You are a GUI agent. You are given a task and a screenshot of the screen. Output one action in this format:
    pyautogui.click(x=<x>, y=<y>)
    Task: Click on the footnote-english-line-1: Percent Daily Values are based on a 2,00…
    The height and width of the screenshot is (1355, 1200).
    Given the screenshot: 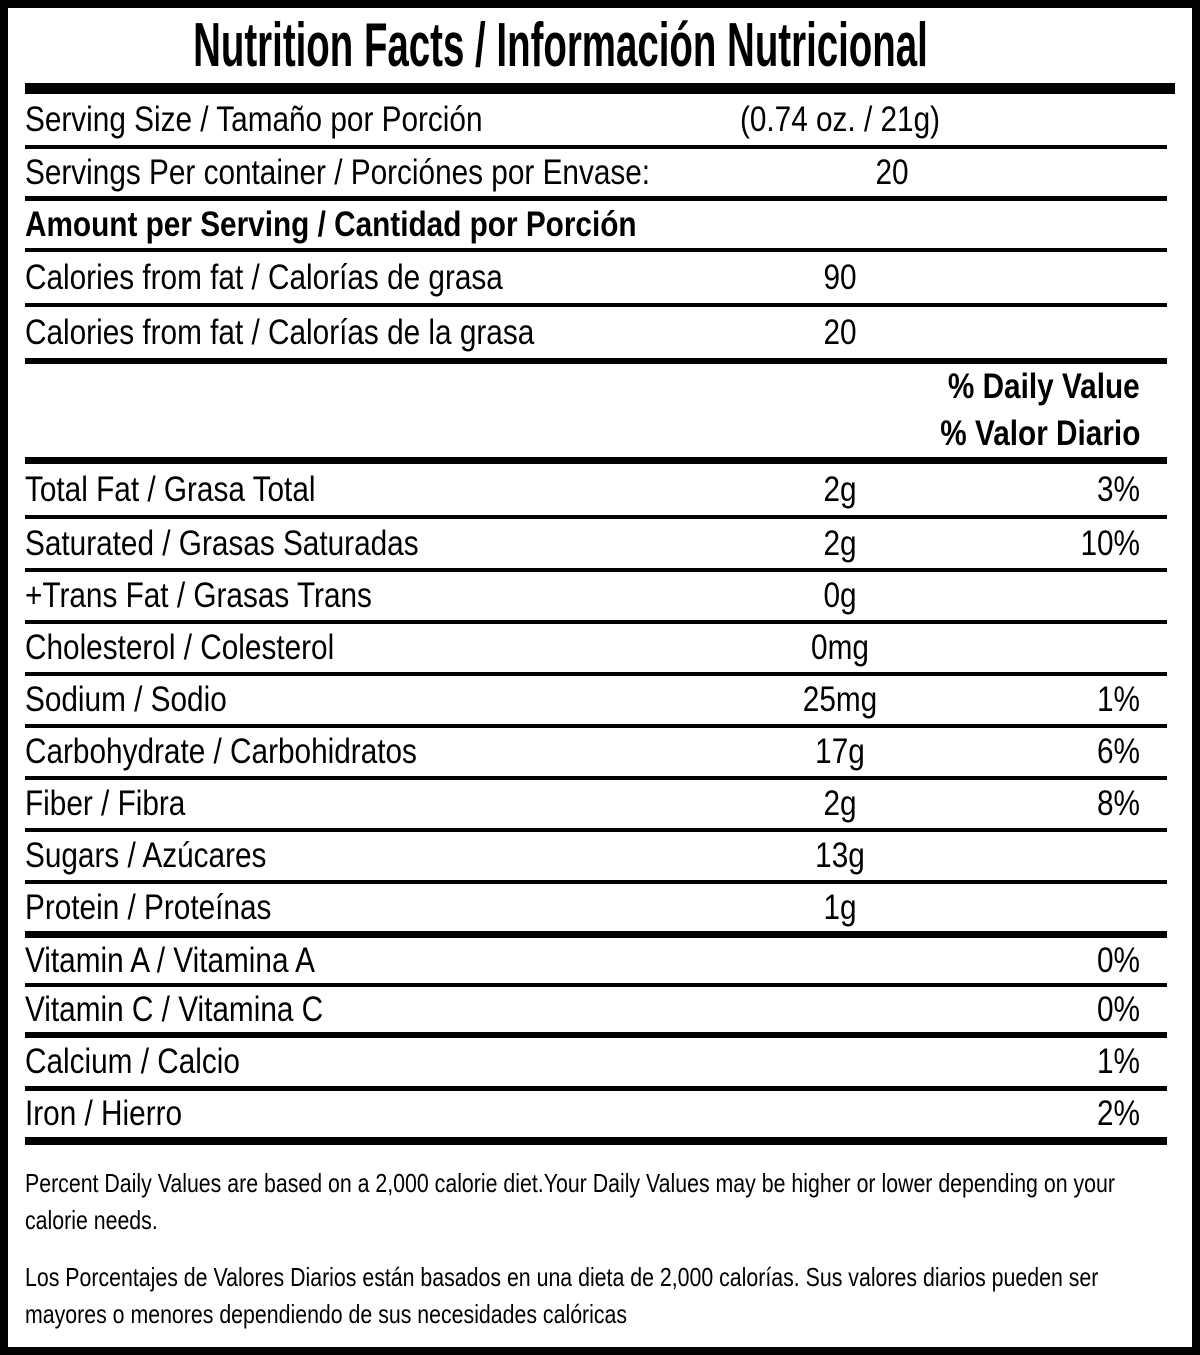 What is the action you would take?
    pyautogui.click(x=570, y=1183)
    